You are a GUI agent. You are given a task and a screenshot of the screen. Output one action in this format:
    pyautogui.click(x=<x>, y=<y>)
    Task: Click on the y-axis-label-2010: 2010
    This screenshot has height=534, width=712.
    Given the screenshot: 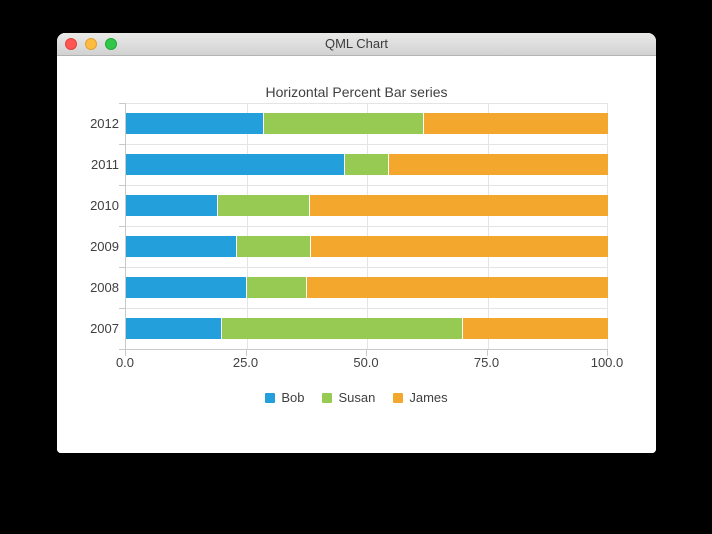 What is the action you would take?
    pyautogui.click(x=104, y=205)
    